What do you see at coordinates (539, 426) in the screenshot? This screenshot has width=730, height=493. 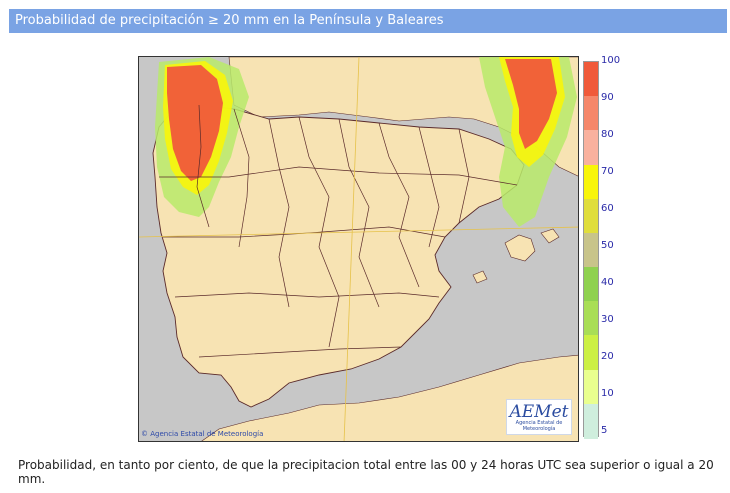 I see `logo-subtext: Agencia Estatal de Meteorología` at bounding box center [539, 426].